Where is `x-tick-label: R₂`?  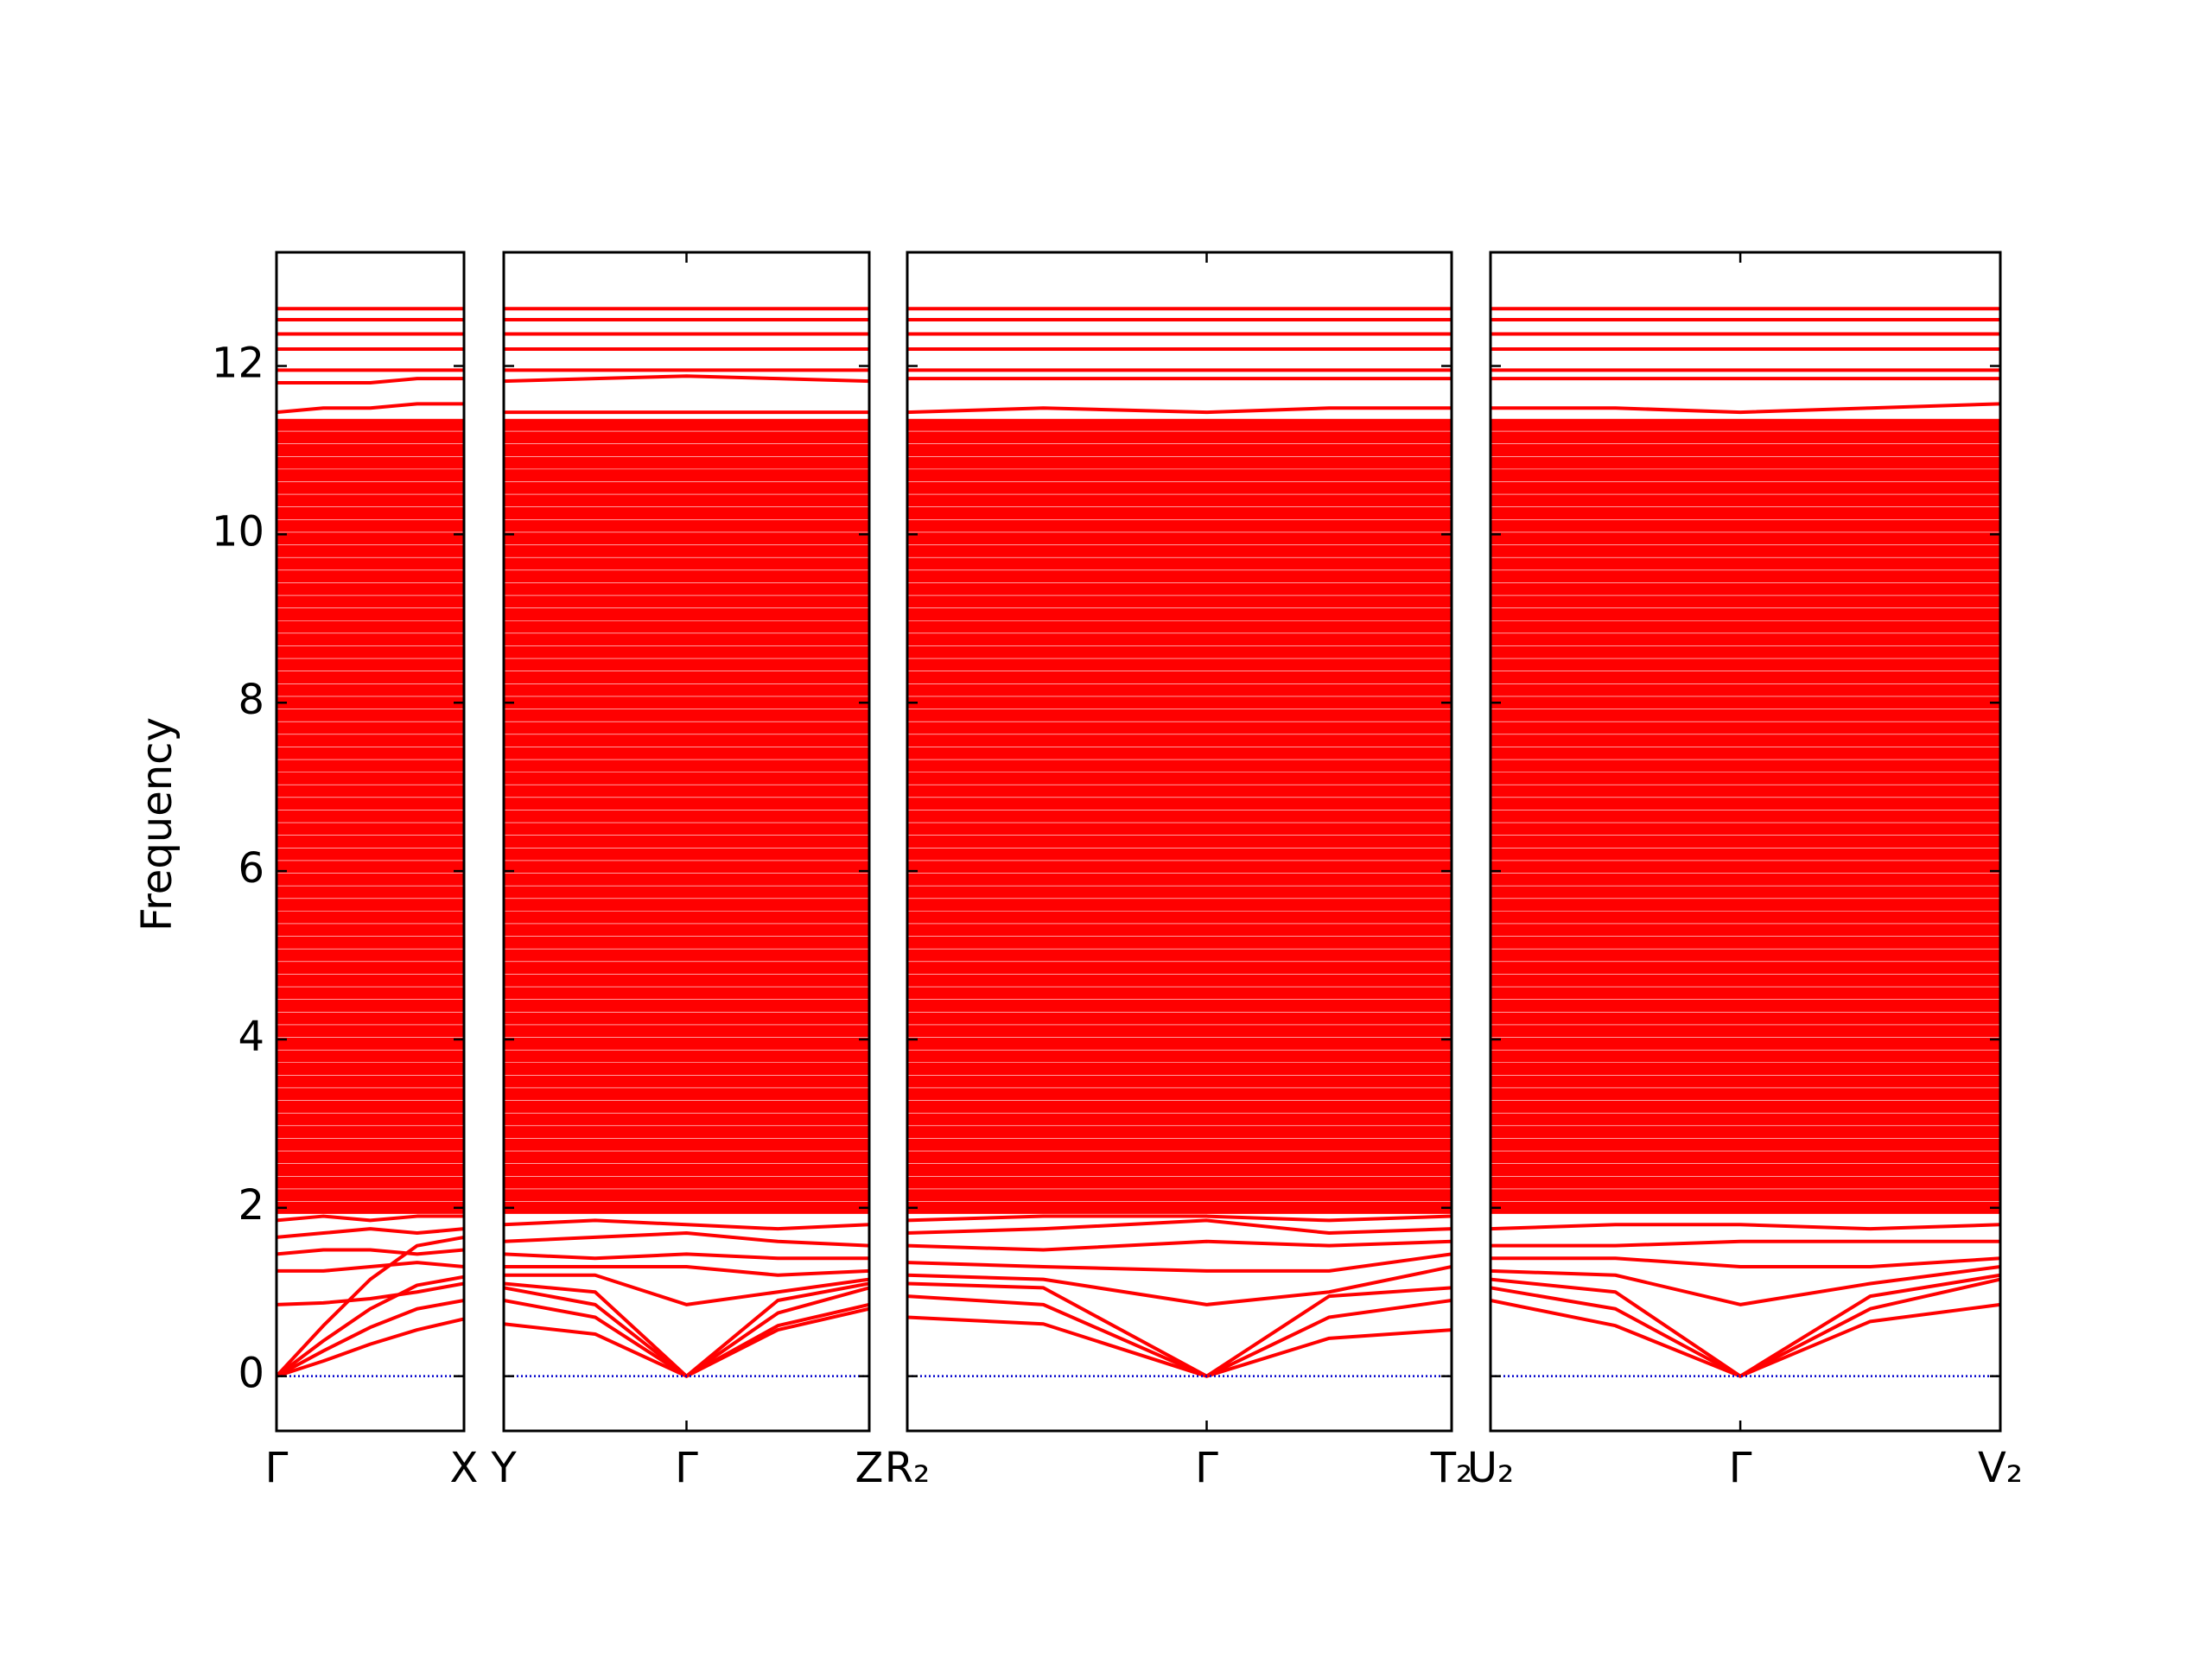
x-tick-label: R₂ is located at coordinates (908, 1468).